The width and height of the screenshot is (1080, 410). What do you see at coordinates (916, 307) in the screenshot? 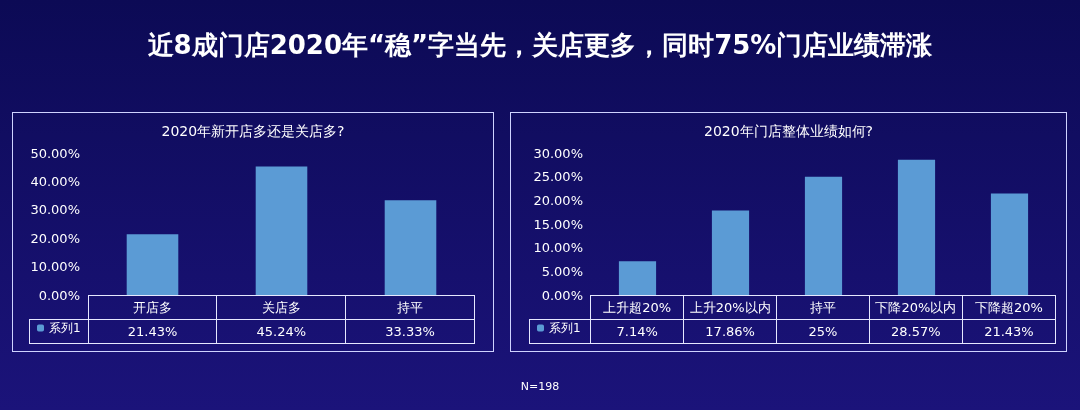
I see `x-tick-label: 下降20%以内` at bounding box center [916, 307].